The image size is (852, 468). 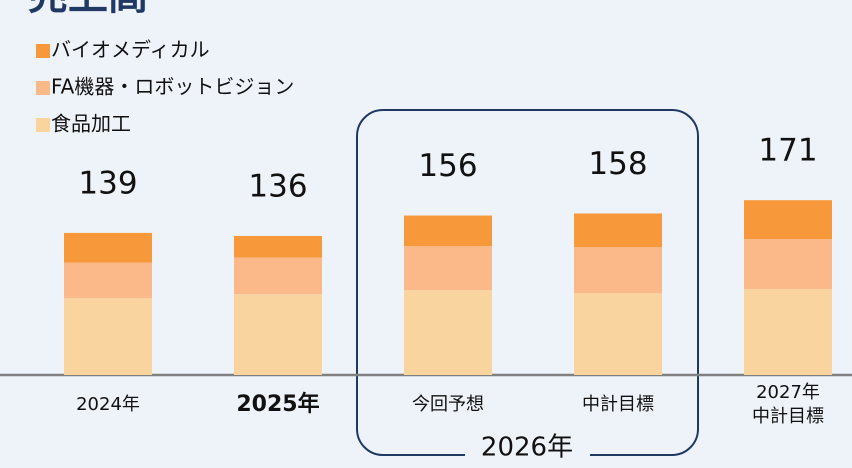 What do you see at coordinates (448, 404) in the screenshot?
I see `x-tick-label: 今回予想` at bounding box center [448, 404].